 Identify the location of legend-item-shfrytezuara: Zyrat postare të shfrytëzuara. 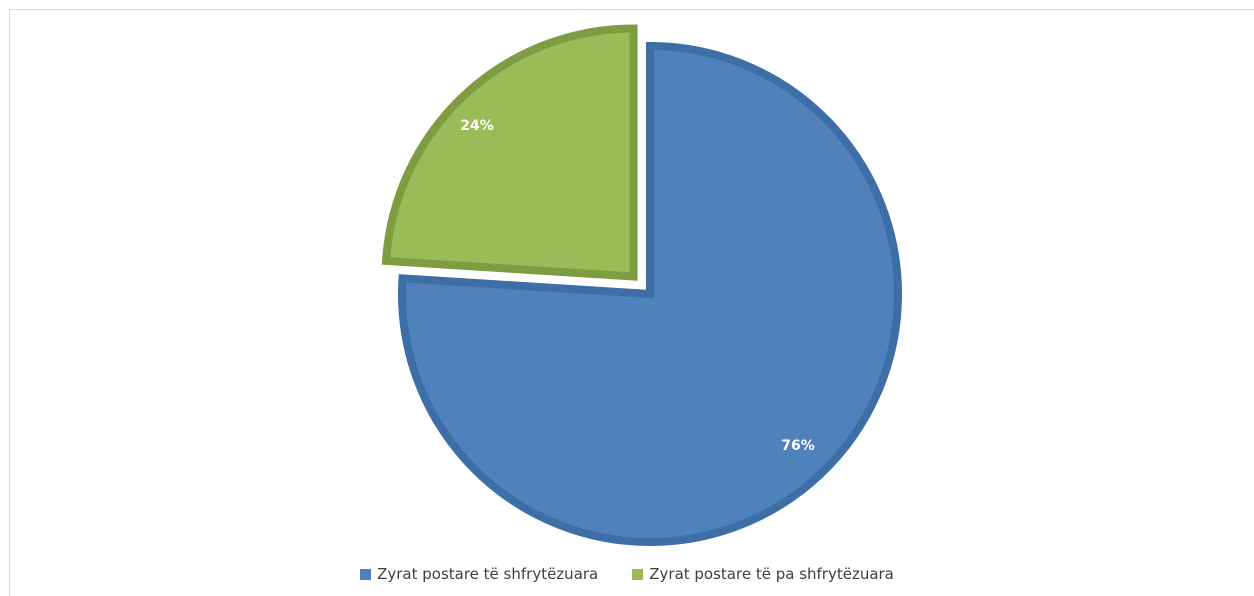
(479, 574).